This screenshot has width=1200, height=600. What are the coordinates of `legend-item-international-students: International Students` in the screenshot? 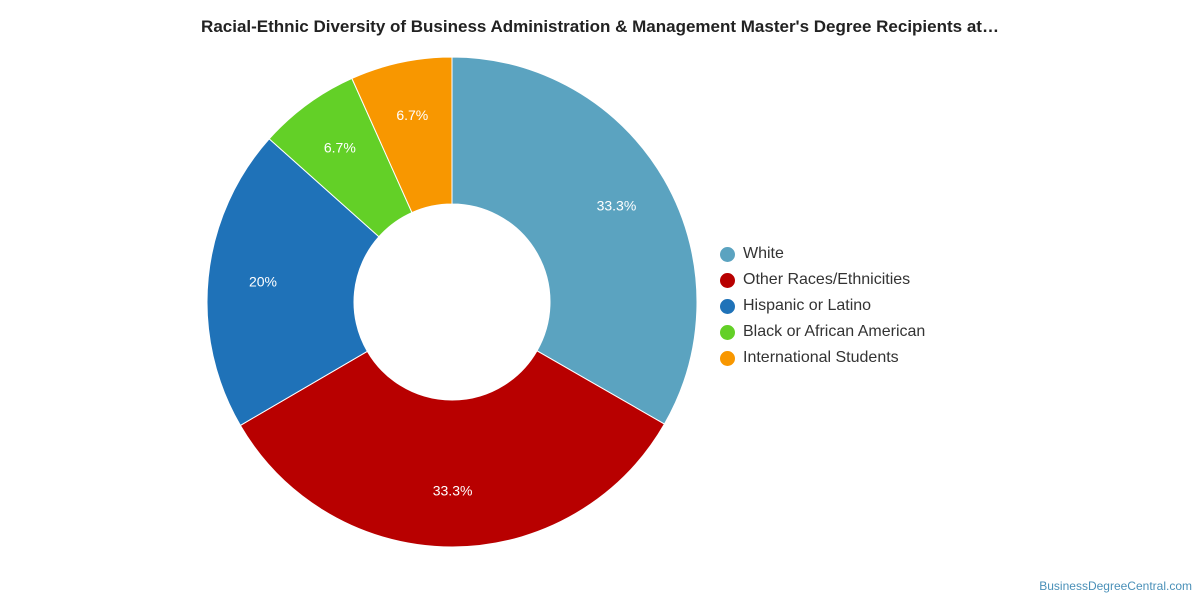 It's located at (822, 358).